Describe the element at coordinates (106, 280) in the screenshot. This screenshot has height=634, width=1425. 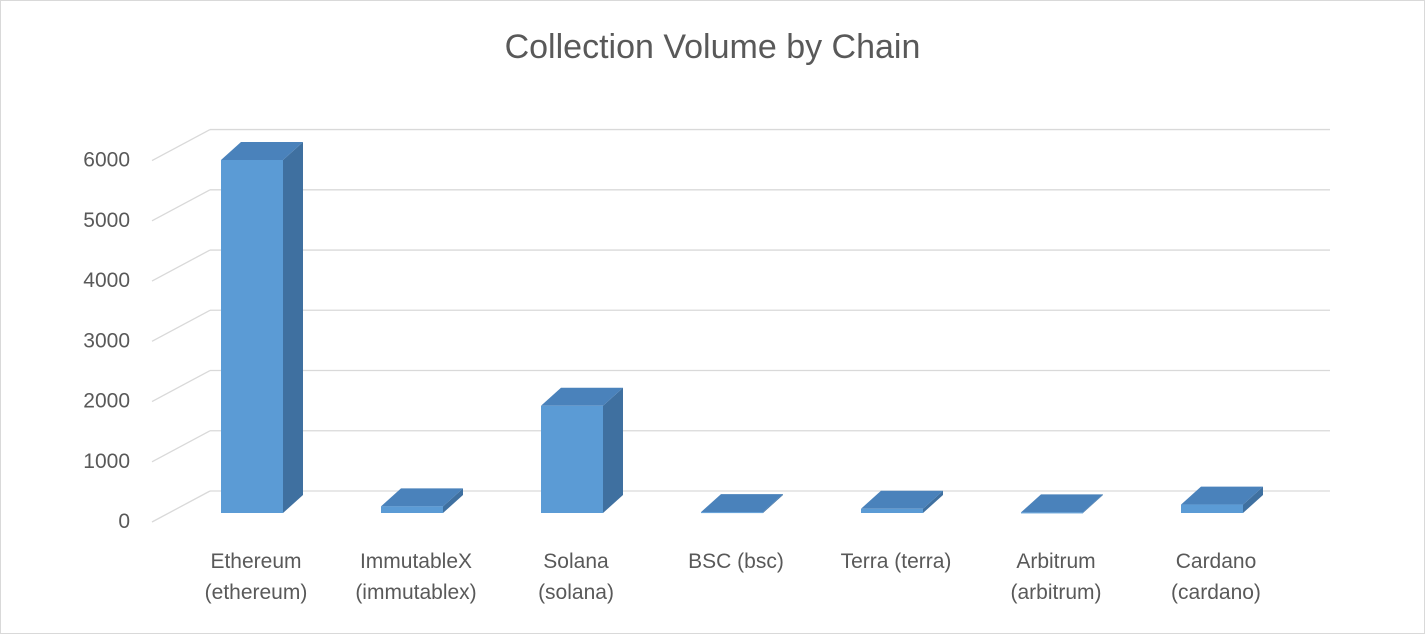
I see `y-tick-label: 4000` at that location.